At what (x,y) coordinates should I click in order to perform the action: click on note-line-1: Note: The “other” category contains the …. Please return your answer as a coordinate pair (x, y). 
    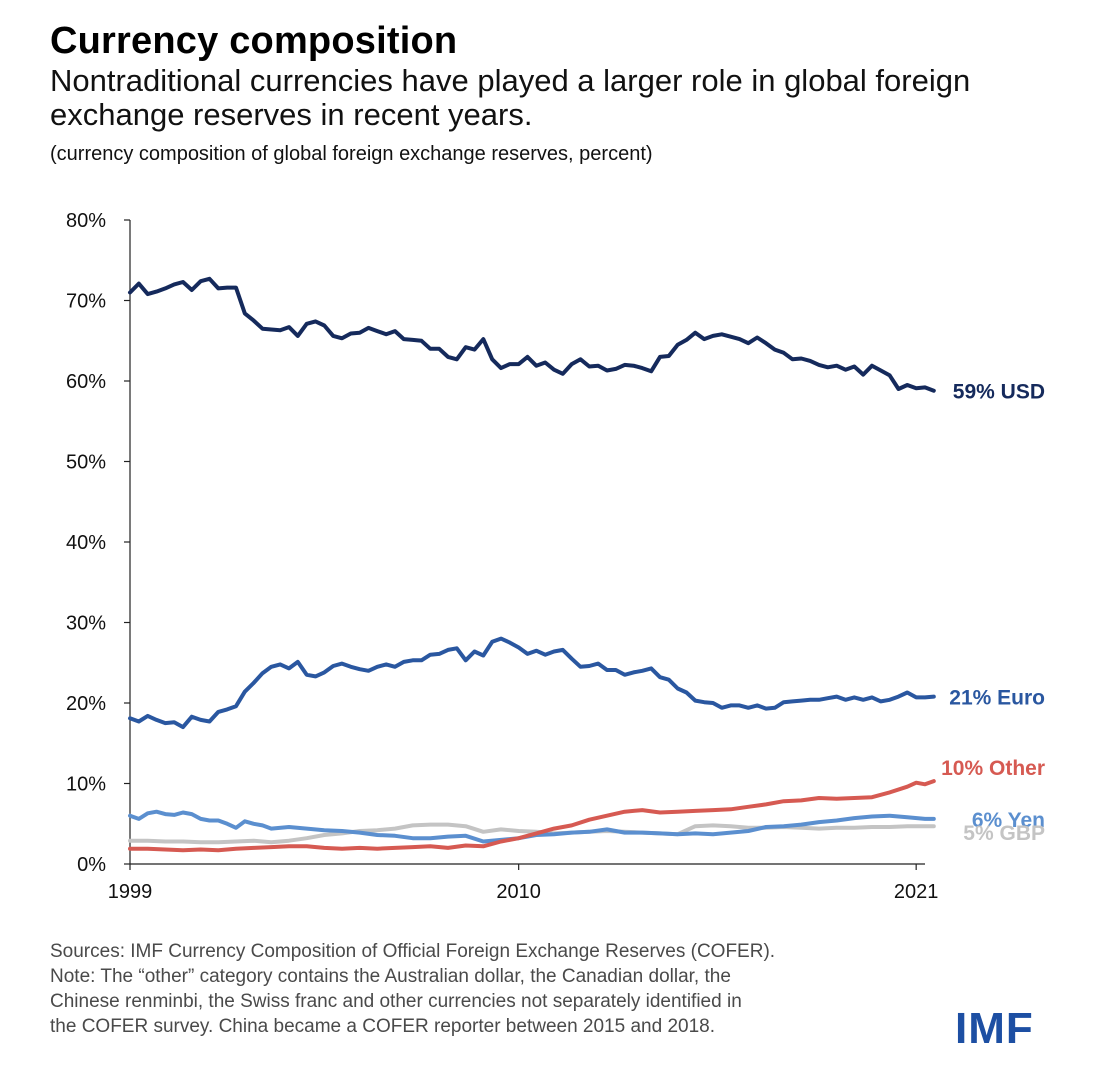
    Looking at the image, I should click on (390, 976).